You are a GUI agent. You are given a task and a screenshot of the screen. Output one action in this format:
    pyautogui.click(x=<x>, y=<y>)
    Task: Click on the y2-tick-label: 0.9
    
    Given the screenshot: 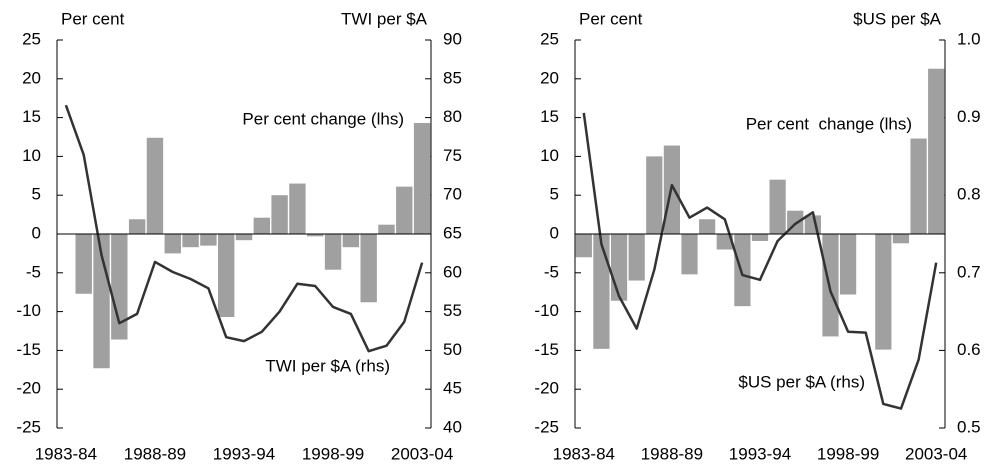 What is the action you would take?
    pyautogui.click(x=969, y=116)
    